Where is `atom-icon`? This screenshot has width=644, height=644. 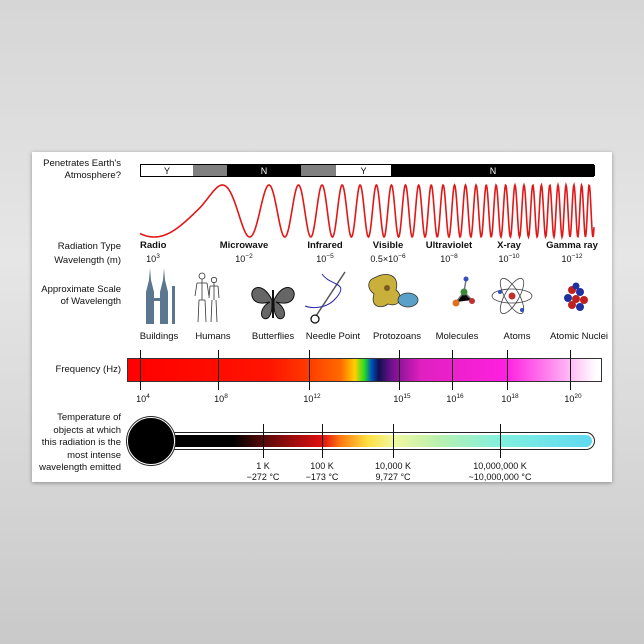
atom-icon is located at coordinates (512, 296).